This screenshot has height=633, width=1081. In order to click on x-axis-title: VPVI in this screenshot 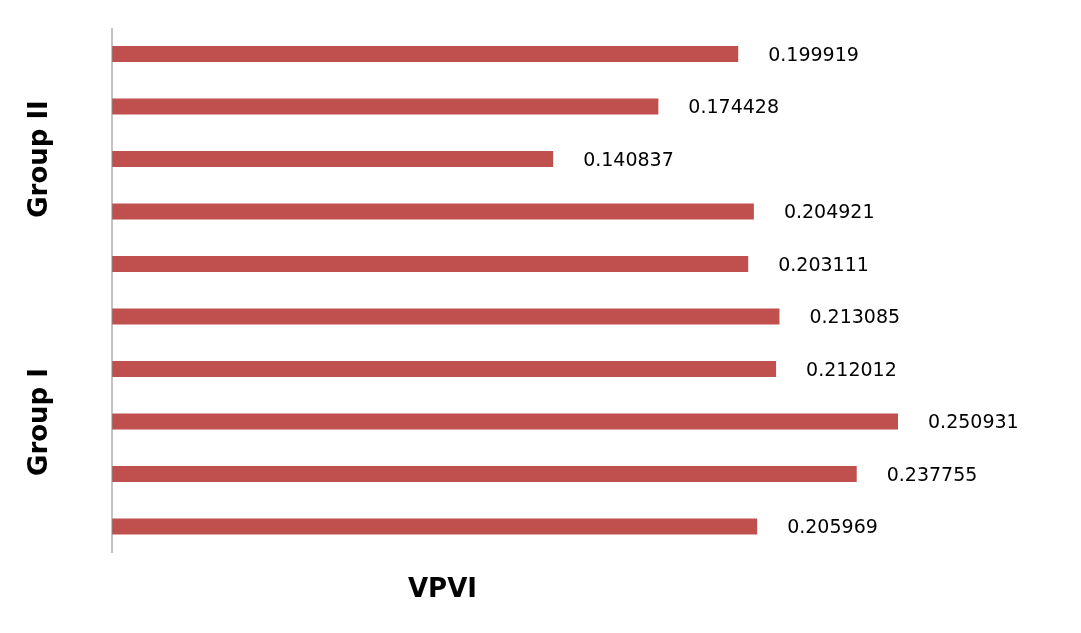, I will do `click(442, 588)`.